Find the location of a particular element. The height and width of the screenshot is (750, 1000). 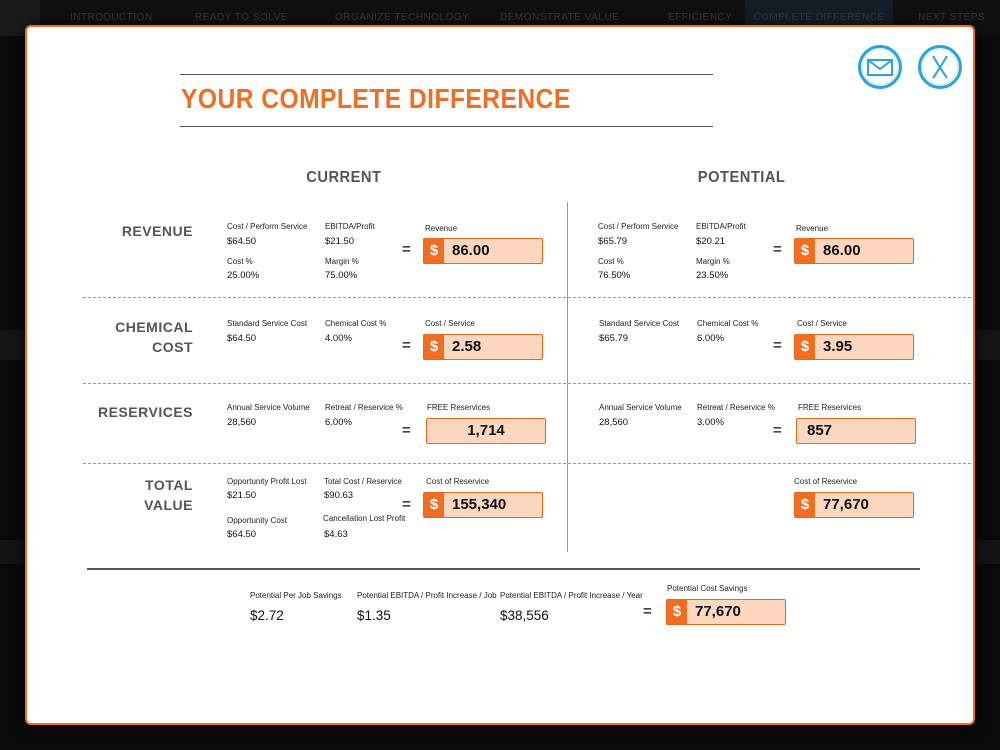

close-button is located at coordinates (940, 67).